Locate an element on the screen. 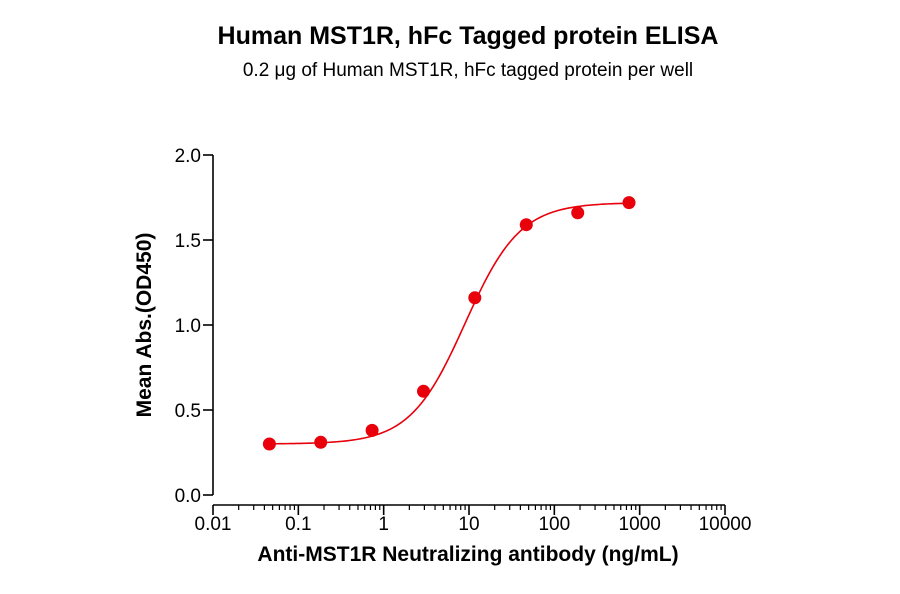 The width and height of the screenshot is (900, 594). subtitle-unit-mu: μ is located at coordinates (280, 70).